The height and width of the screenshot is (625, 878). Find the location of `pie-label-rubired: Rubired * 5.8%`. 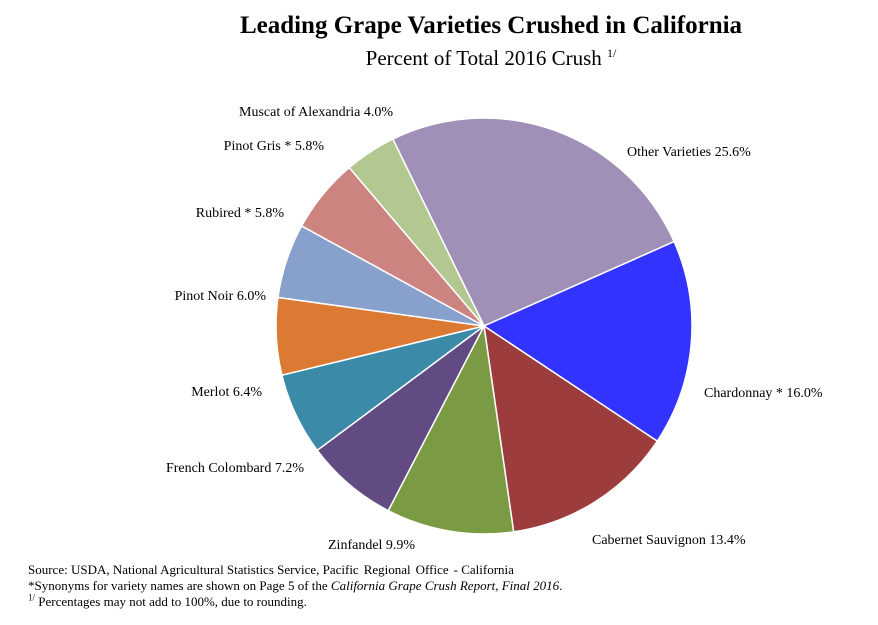

pie-label-rubired: Rubired * 5.8% is located at coordinates (240, 213).